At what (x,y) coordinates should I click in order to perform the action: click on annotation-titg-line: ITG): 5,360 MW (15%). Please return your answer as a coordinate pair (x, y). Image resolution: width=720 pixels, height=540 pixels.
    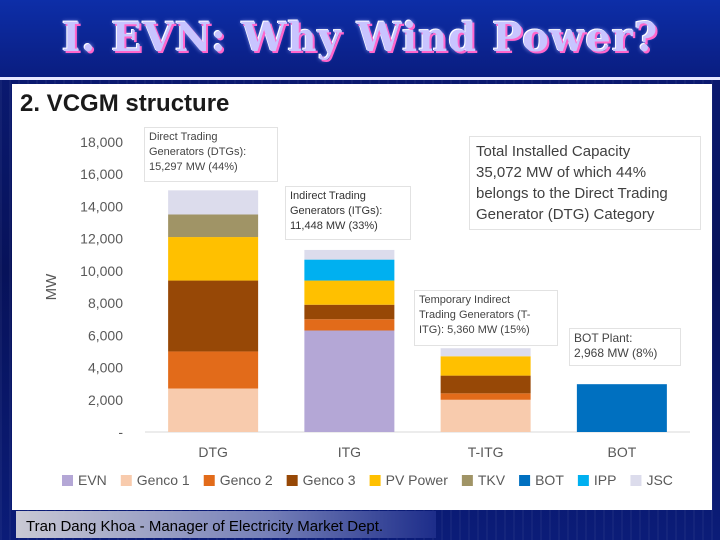
    Looking at the image, I should click on (474, 330).